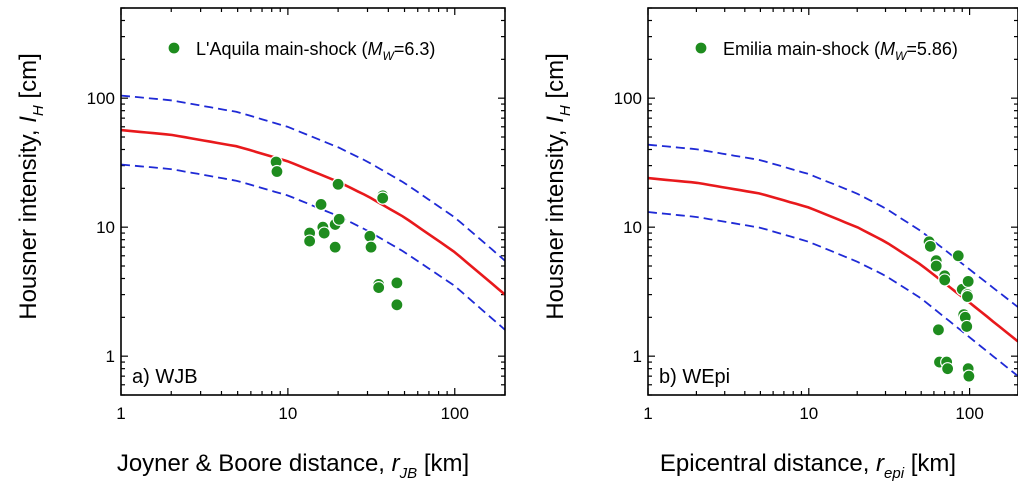  I want to click on panel-label: a) WJB, so click(165, 377).